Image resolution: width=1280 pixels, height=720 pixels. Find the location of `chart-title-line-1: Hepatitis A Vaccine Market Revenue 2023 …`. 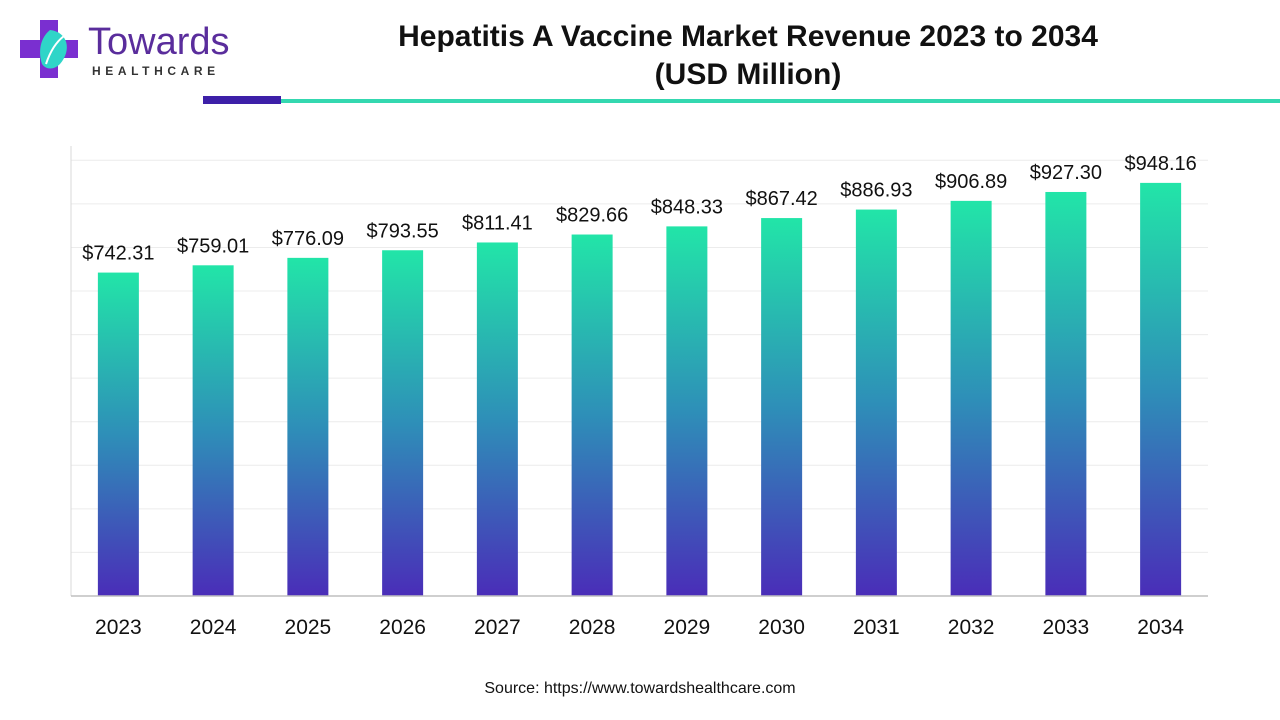

chart-title-line-1: Hepatitis A Vaccine Market Revenue 2023 … is located at coordinates (748, 36).